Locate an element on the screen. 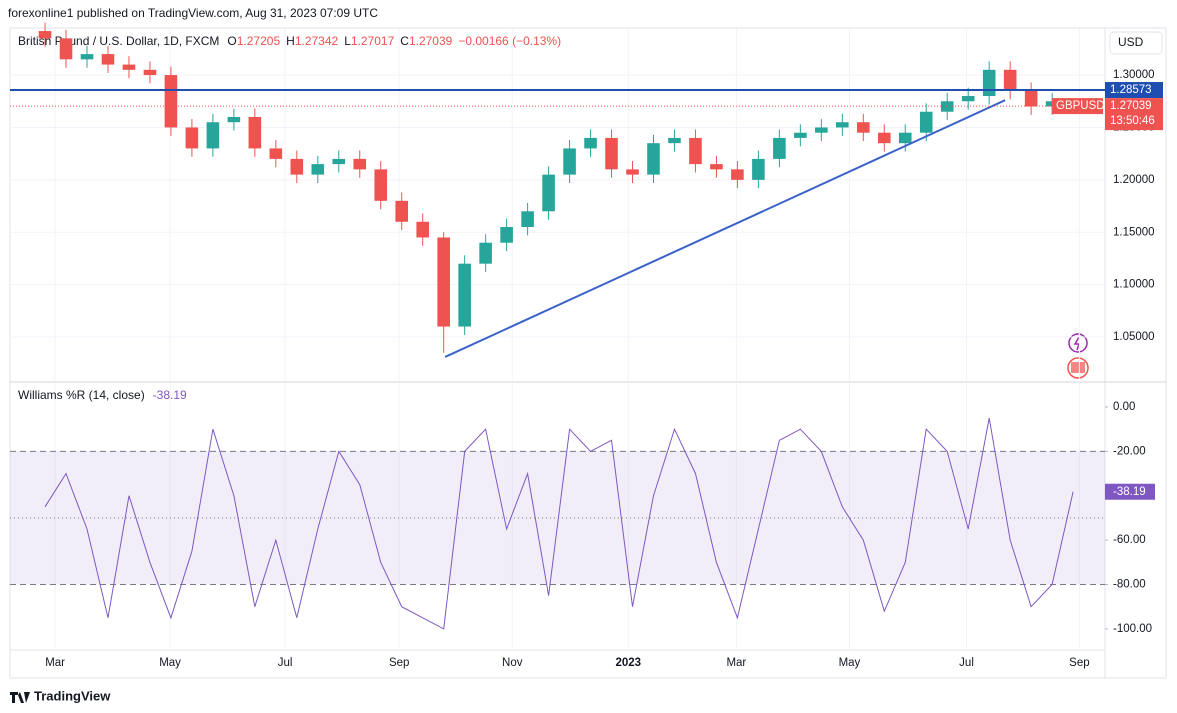 This screenshot has height=713, width=1177. indicator-title: Williams %R (14, close) is located at coordinates (81, 395).